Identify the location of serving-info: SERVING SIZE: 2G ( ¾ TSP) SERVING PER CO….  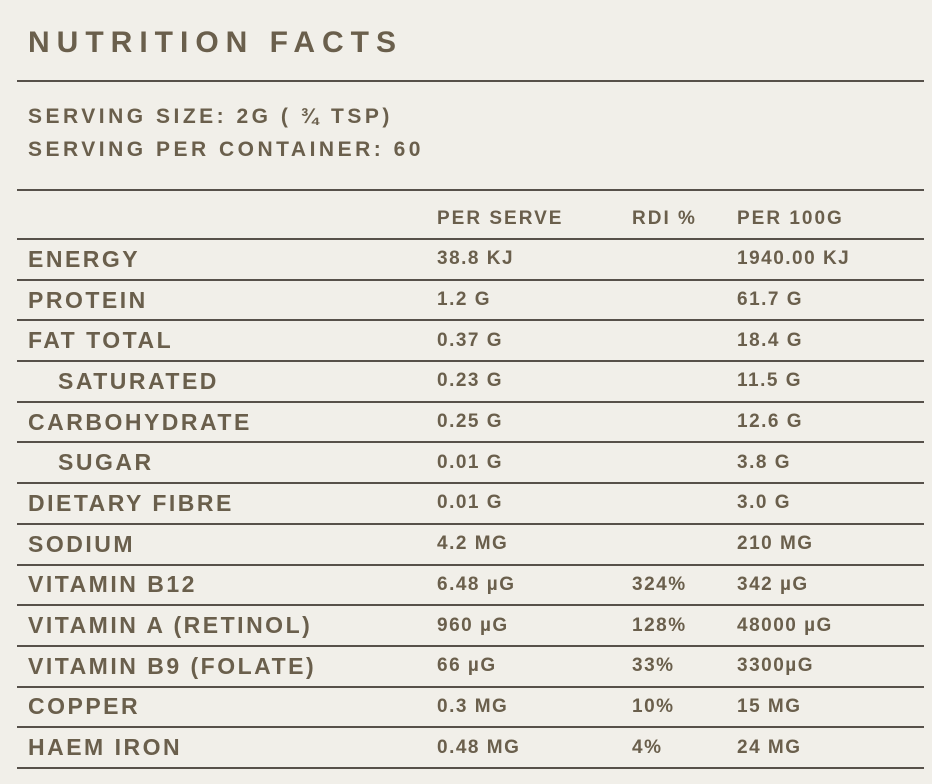
(470, 124).